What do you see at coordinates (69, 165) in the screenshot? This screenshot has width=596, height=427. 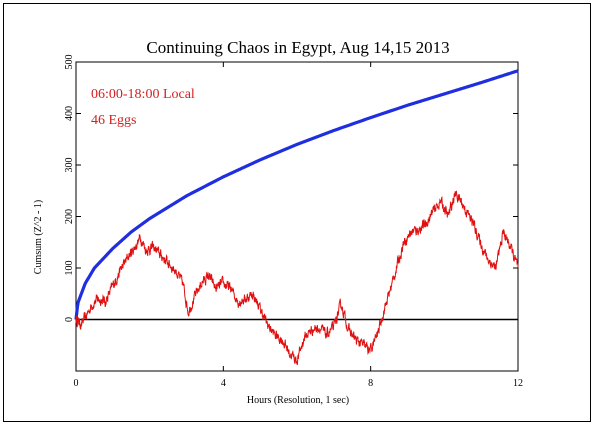 I see `y-tick-label: 300` at bounding box center [69, 165].